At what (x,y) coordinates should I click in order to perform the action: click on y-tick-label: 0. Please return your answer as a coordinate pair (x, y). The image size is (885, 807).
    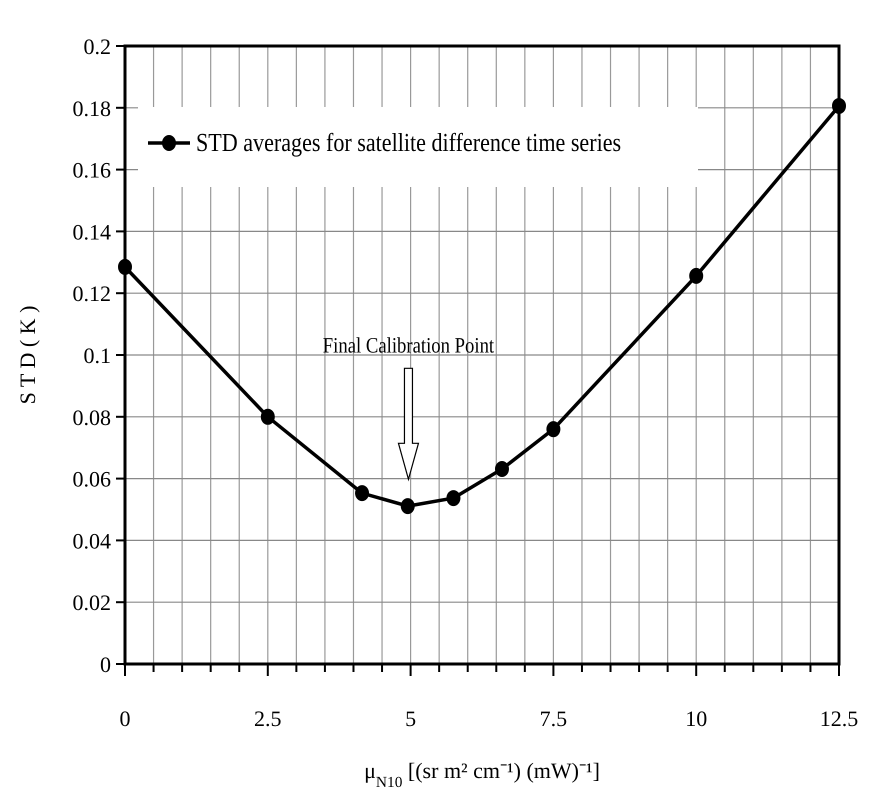
    Looking at the image, I should click on (105, 664).